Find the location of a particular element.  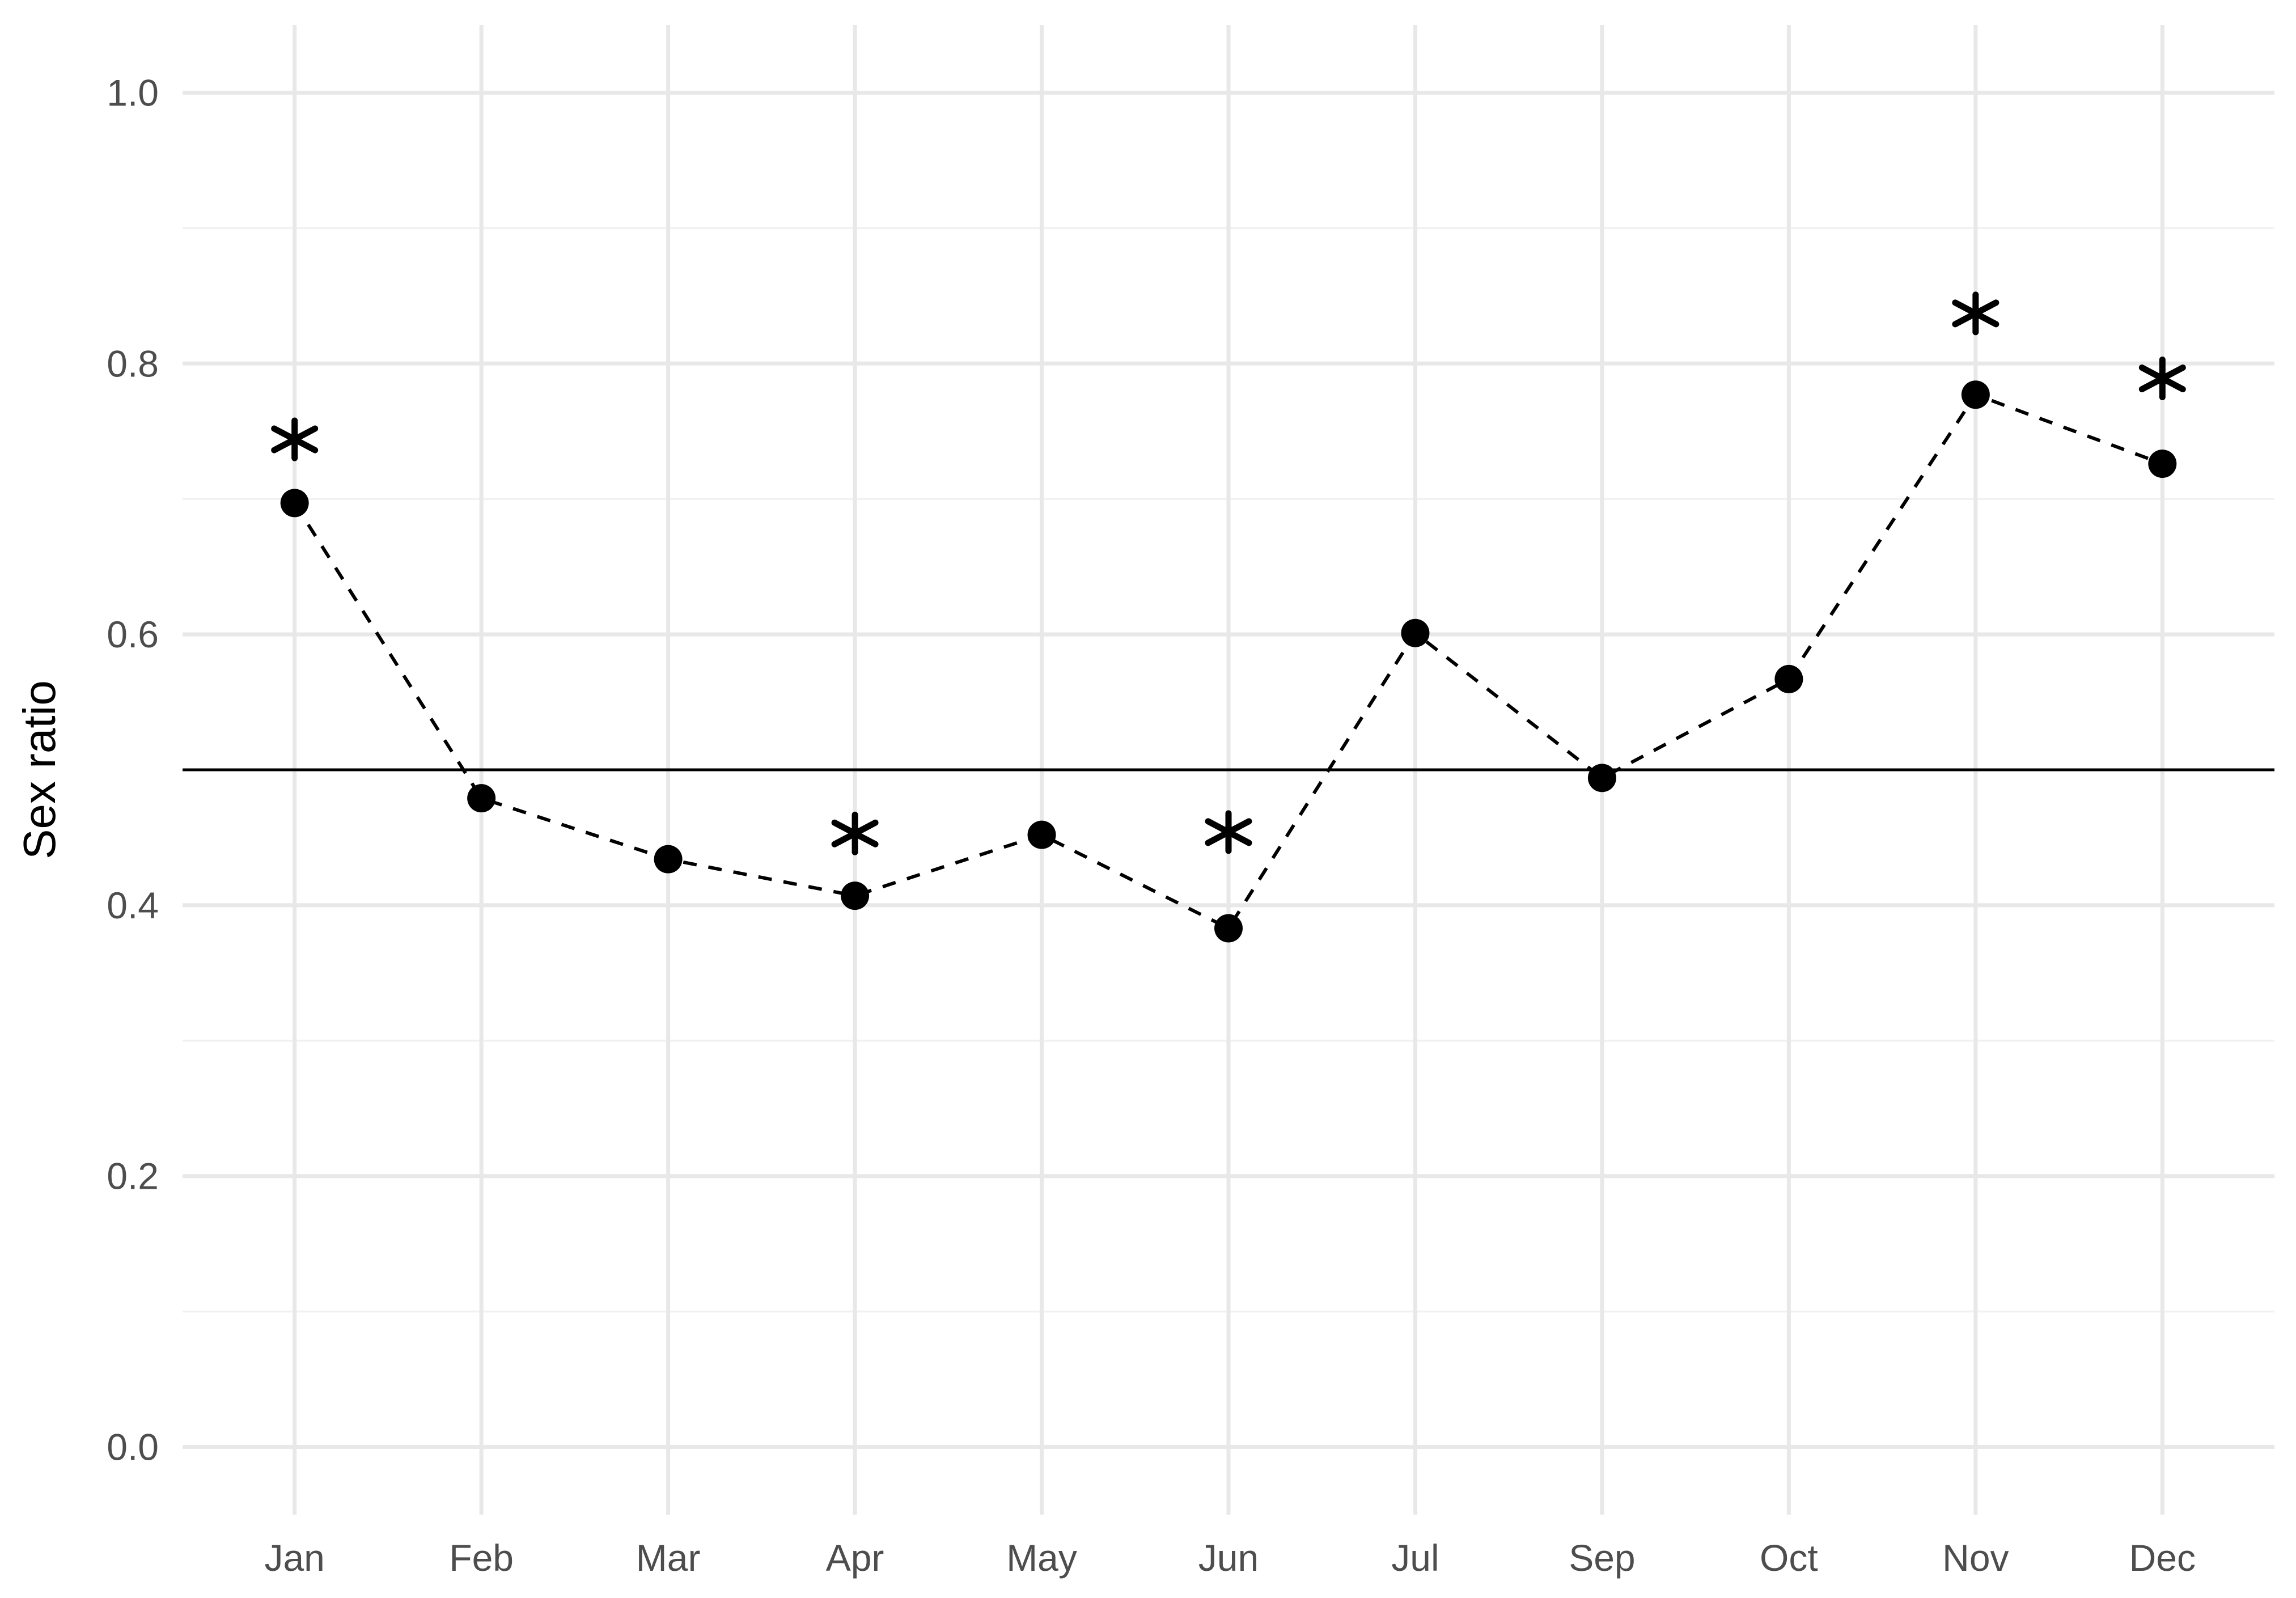

y-tick-label-0.8: 0.8 is located at coordinates (133, 363).